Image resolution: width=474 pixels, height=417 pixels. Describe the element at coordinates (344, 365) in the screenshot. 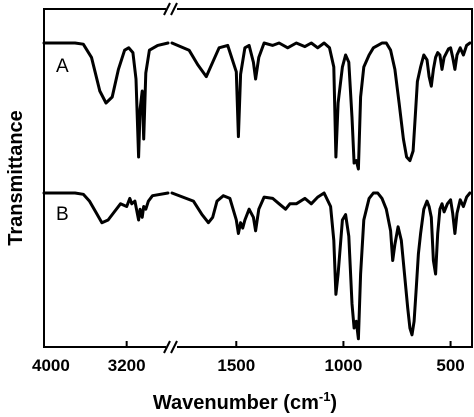

I see `x-tick-label-1000: 1000` at that location.